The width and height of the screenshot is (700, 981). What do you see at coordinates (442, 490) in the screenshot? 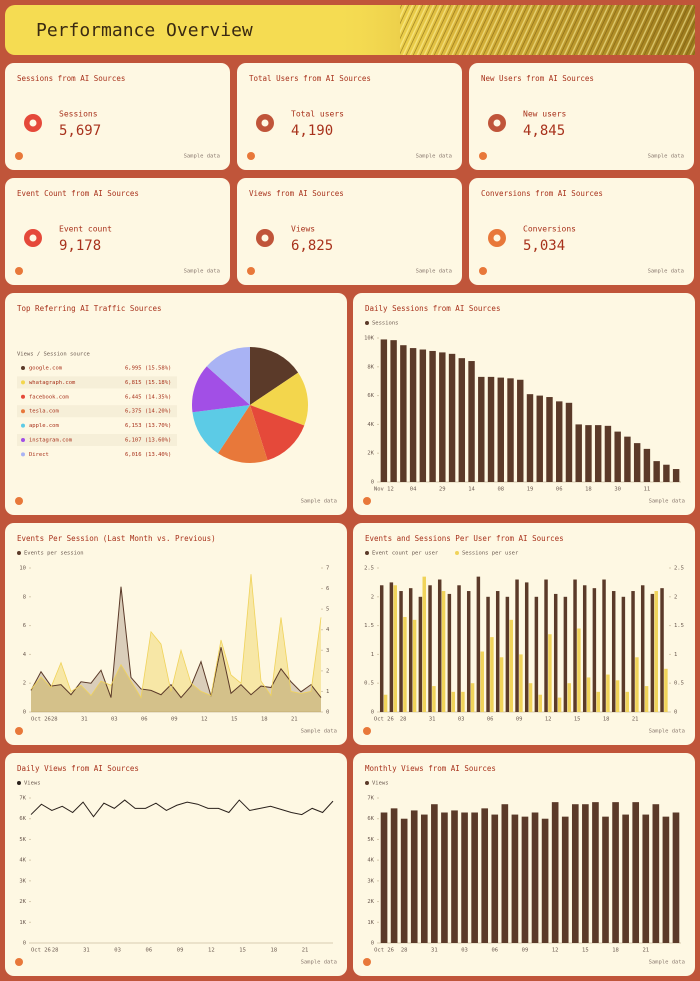
I see `x-tick-label: 29` at bounding box center [442, 490].